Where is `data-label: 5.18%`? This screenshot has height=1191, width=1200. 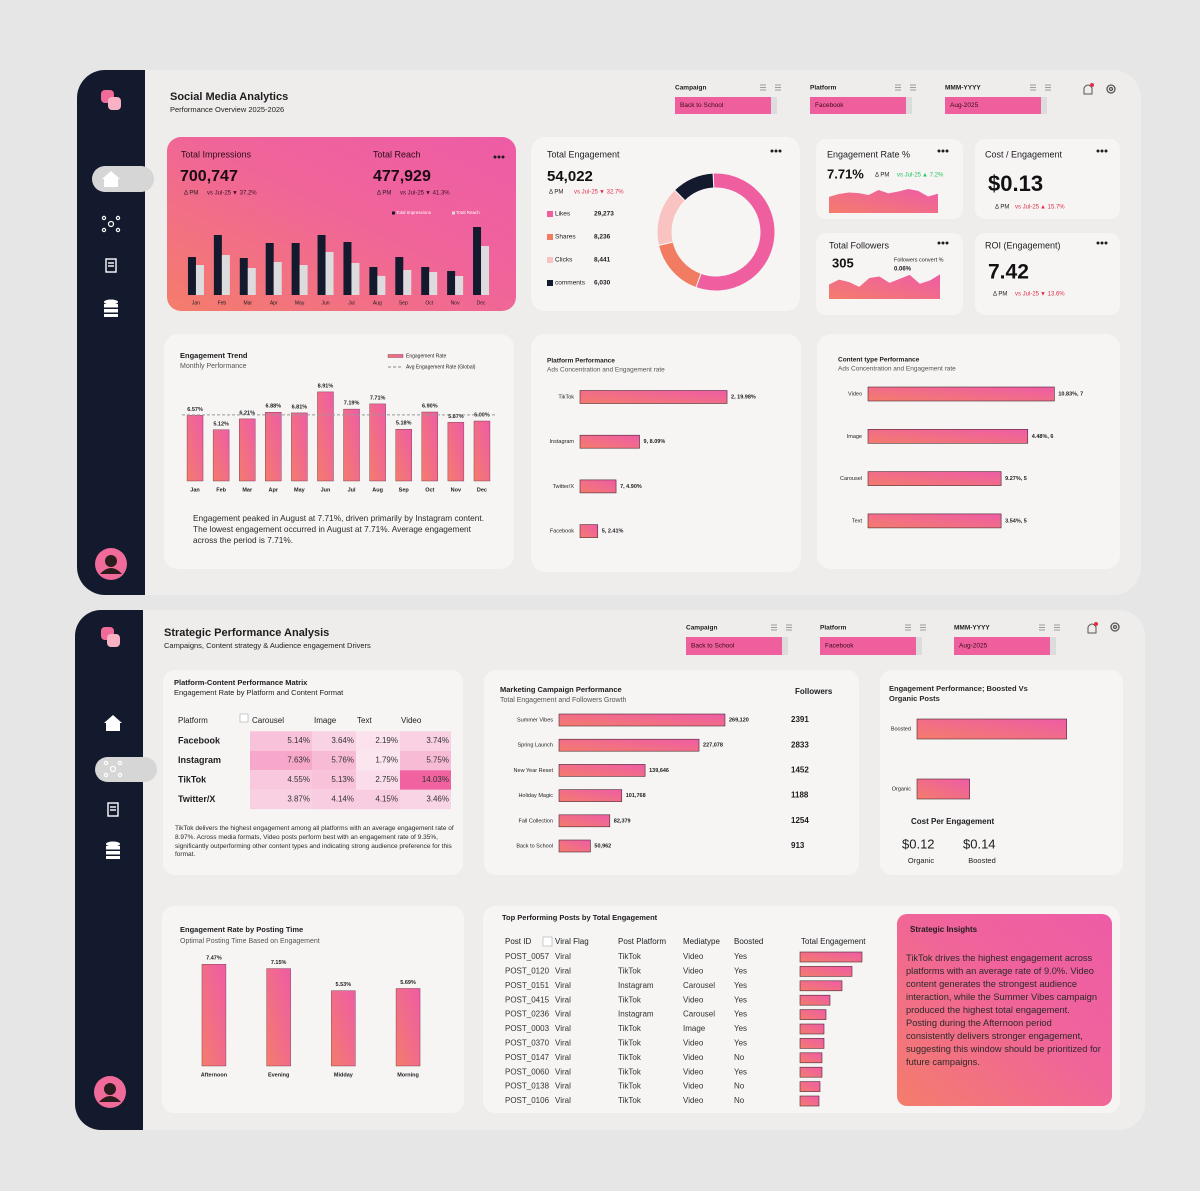
data-label: 5.18% is located at coordinates (404, 424).